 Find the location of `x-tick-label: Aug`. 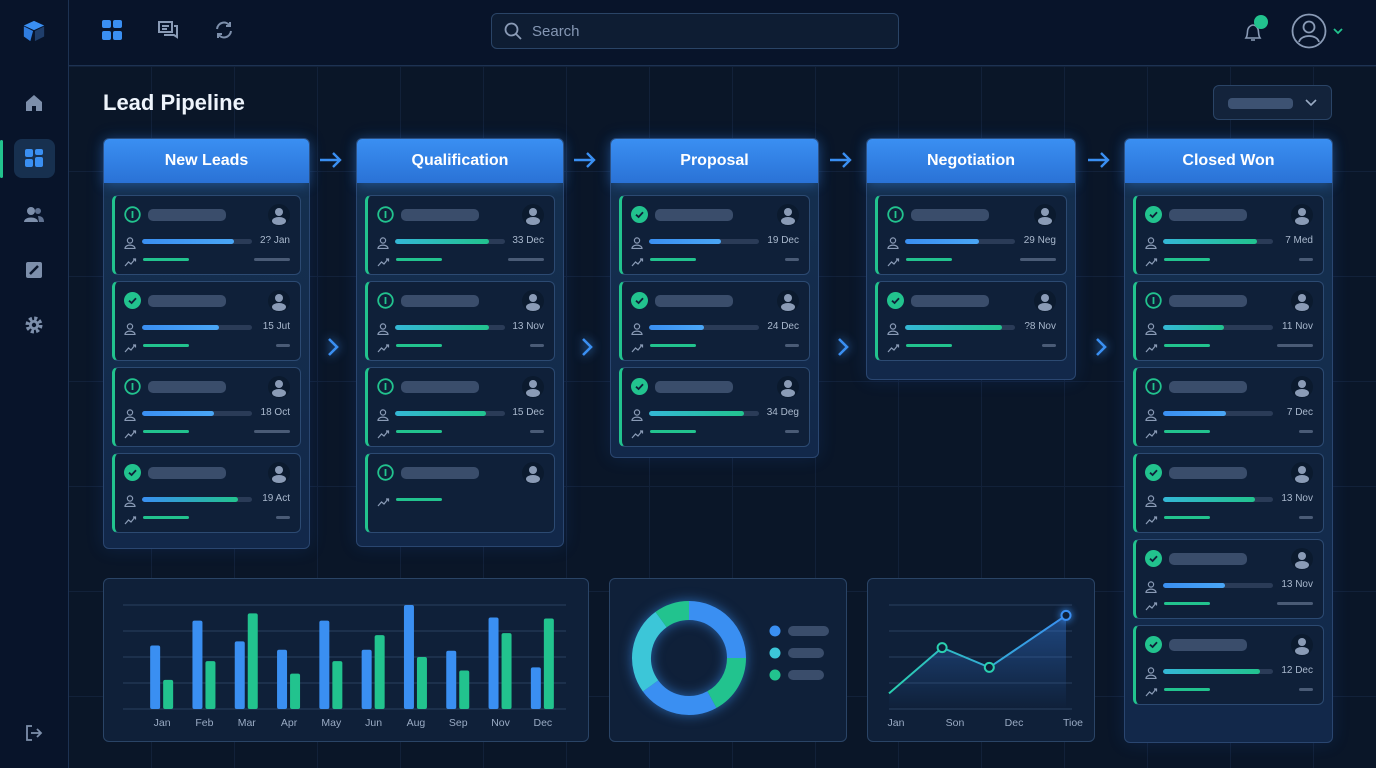

x-tick-label: Aug is located at coordinates (416, 723).